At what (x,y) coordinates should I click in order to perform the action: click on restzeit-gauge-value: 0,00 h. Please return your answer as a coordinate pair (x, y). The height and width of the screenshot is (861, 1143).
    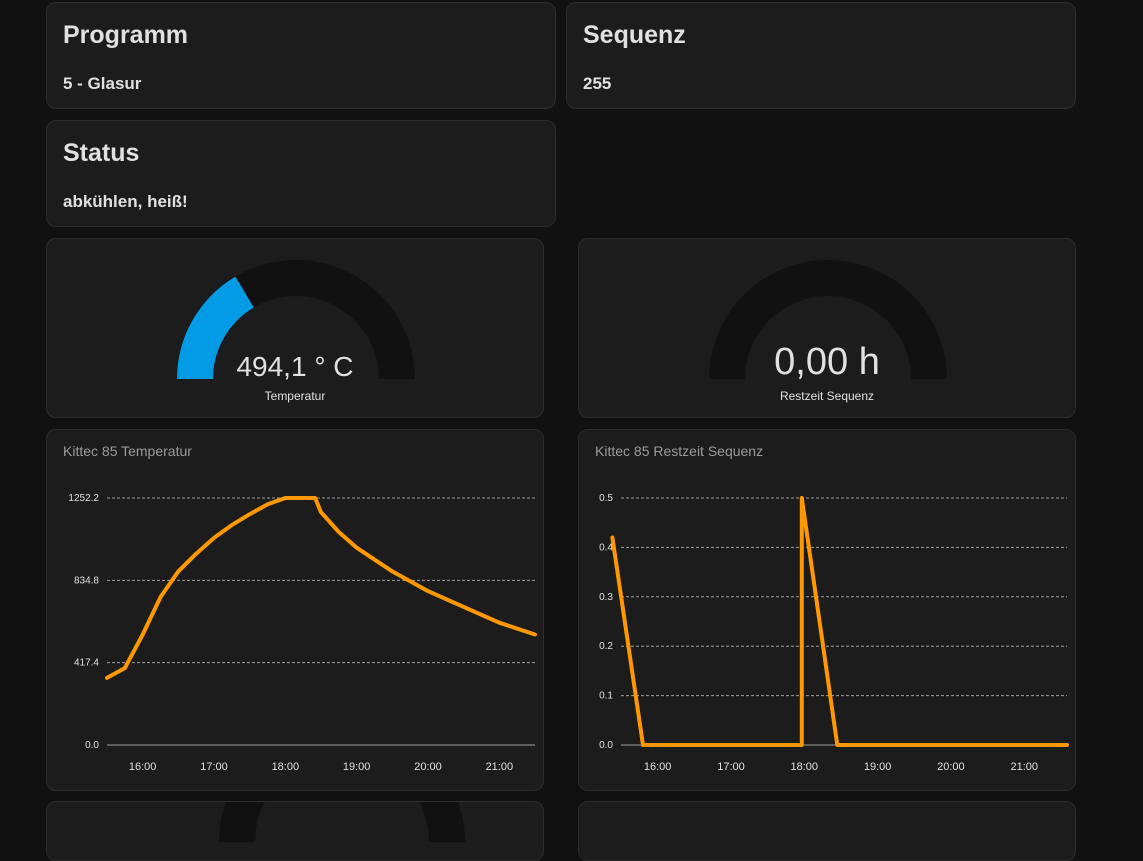
    Looking at the image, I should click on (827, 362).